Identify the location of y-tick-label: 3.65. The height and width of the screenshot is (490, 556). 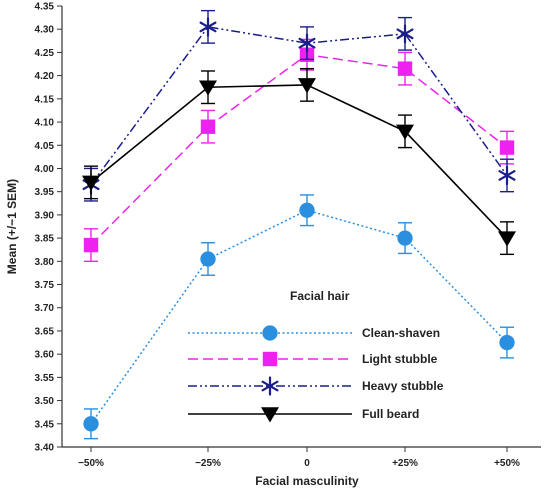
(45, 331).